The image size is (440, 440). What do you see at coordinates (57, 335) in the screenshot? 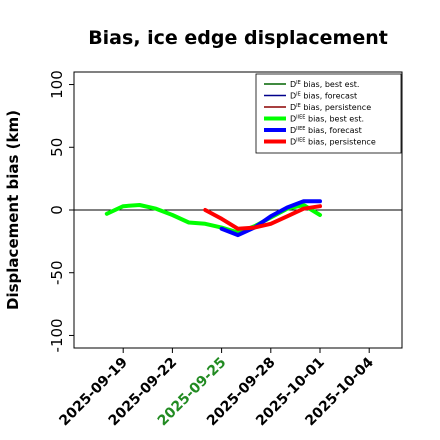
I see `y-tick-label-0: -100` at bounding box center [57, 335].